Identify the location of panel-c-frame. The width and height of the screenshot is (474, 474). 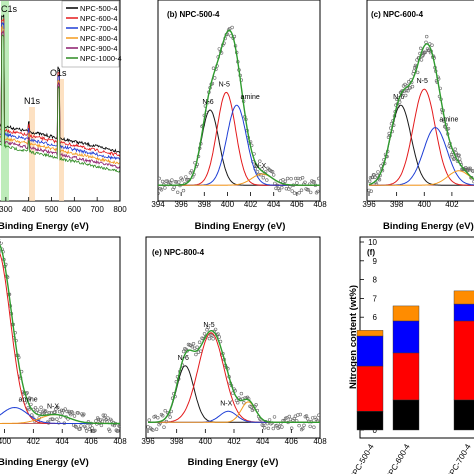
(420, 101).